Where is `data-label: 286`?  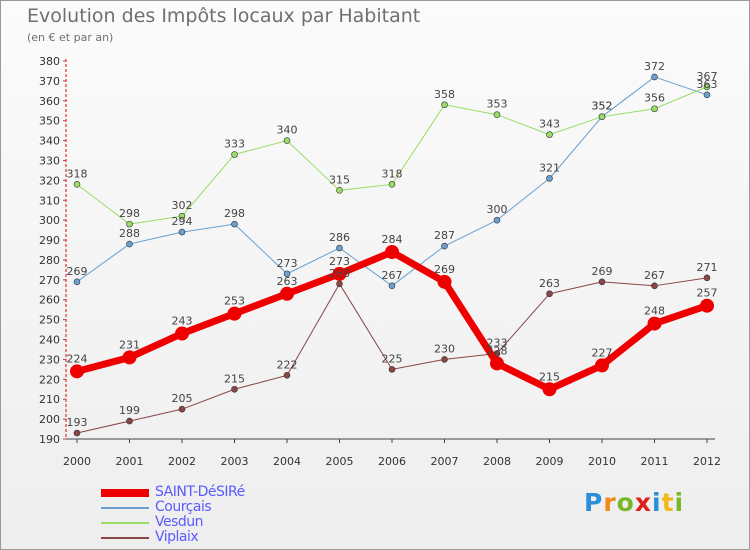 data-label: 286 is located at coordinates (339, 237).